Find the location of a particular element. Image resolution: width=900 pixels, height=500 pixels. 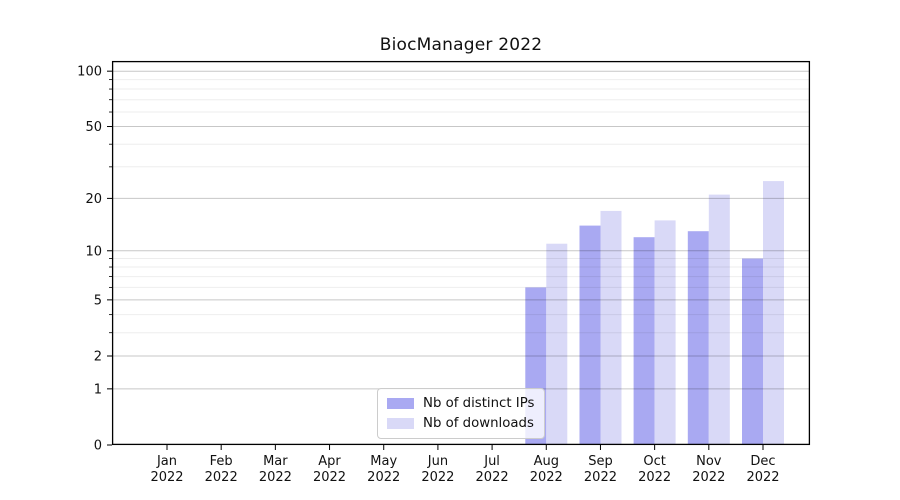

legend-swatch-distinct-ips is located at coordinates (400, 403).